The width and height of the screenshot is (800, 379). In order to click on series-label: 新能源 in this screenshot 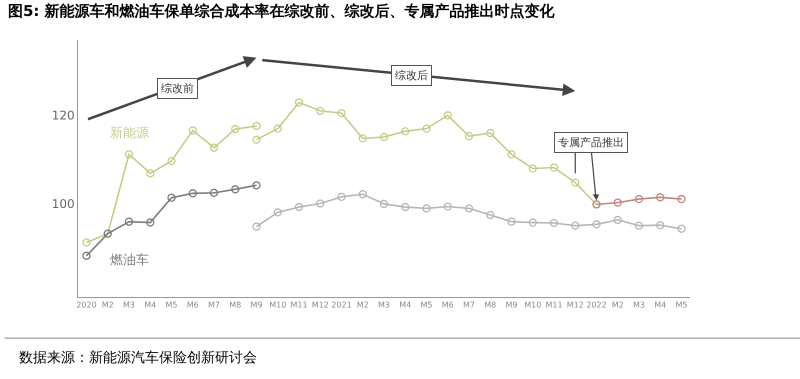, I will do `click(129, 133)`.